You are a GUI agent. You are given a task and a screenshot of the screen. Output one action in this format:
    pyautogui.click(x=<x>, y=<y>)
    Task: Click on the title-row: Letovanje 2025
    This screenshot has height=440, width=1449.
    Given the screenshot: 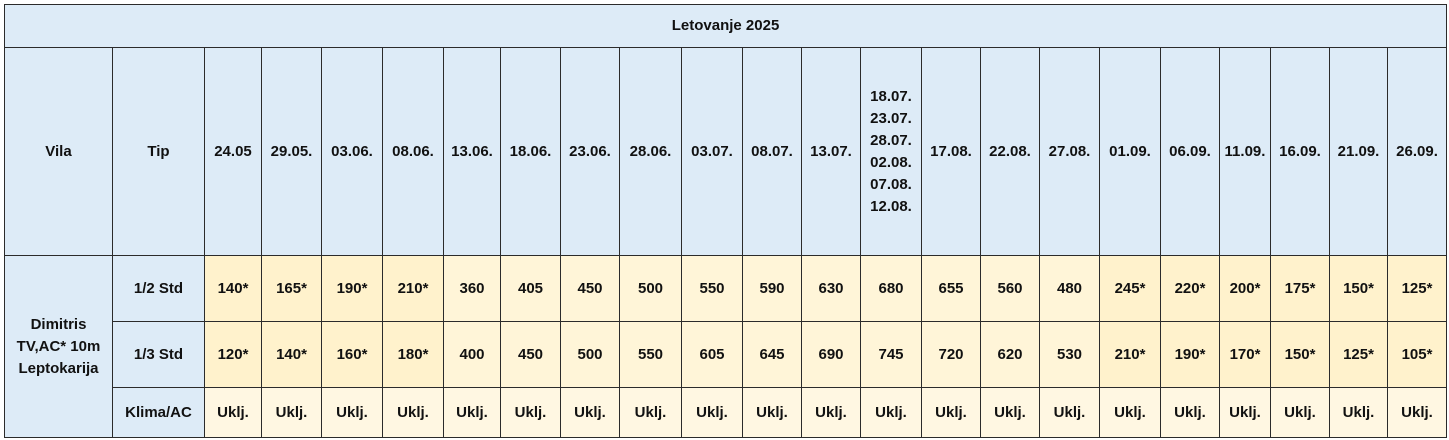 What is the action you would take?
    pyautogui.click(x=725, y=26)
    